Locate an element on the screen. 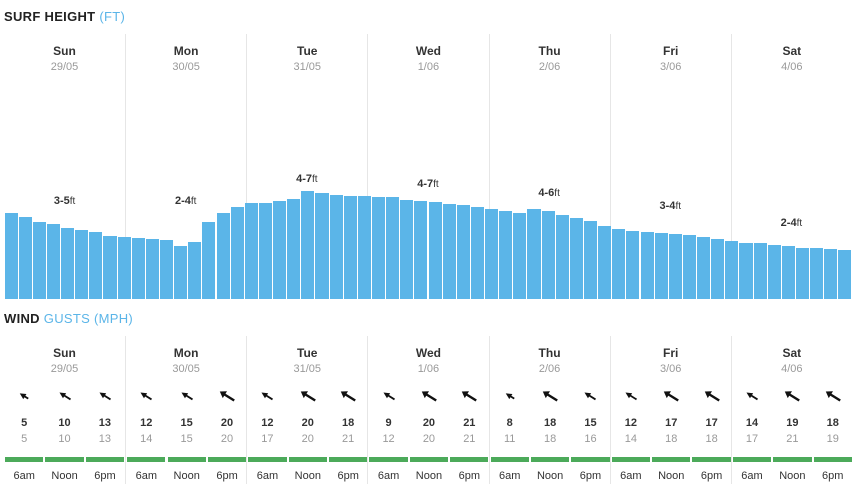  surf-range-label: 3-4ft is located at coordinates (670, 206).